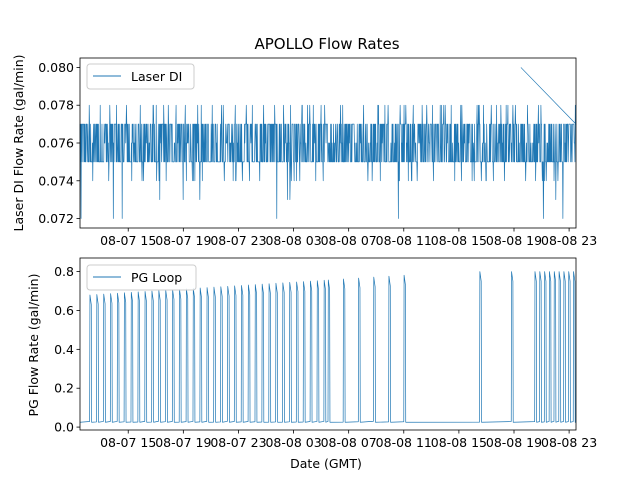 Image resolution: width=640 pixels, height=480 pixels. Describe the element at coordinates (56, 105) in the screenshot. I see `y-tick-label: 0.078` at that location.